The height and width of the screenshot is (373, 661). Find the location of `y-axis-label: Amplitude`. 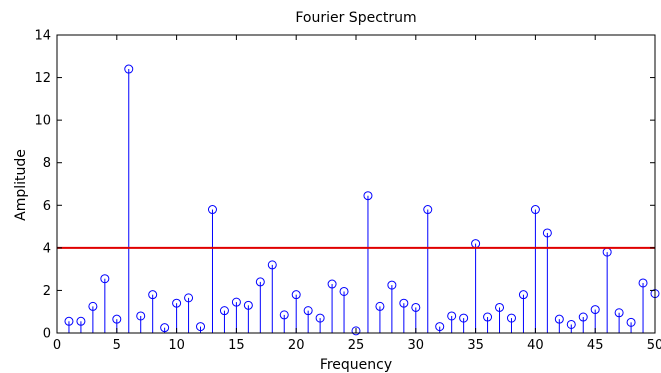

y-axis-label: Amplitude is located at coordinates (21, 185).